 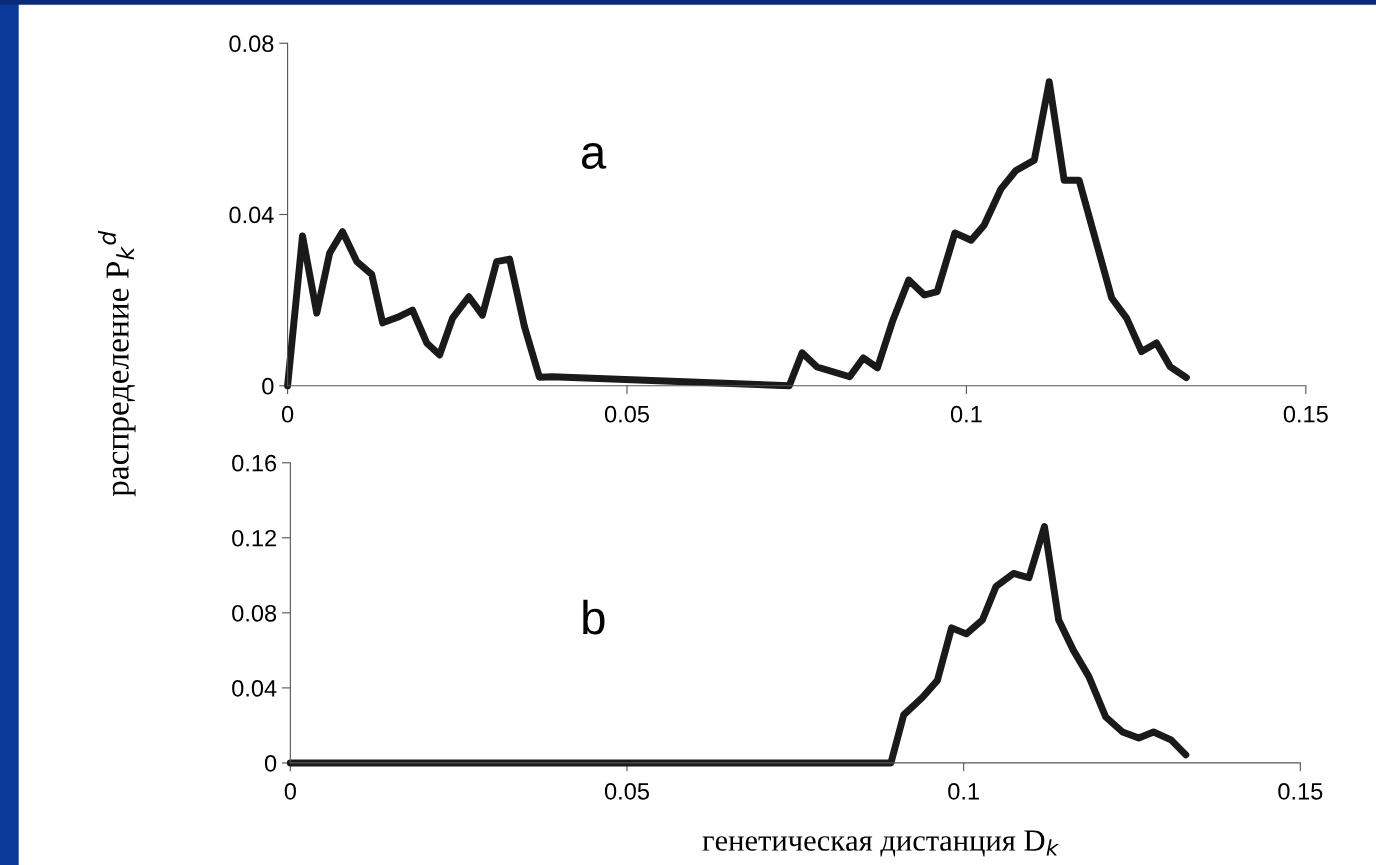 What do you see at coordinates (254, 463) in the screenshot?
I see `y-tick-label: 0.16` at bounding box center [254, 463].